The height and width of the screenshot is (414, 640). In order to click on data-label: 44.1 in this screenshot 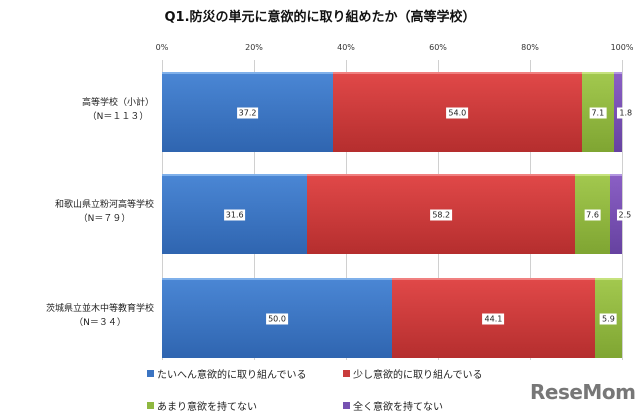, I will do `click(493, 319)`.